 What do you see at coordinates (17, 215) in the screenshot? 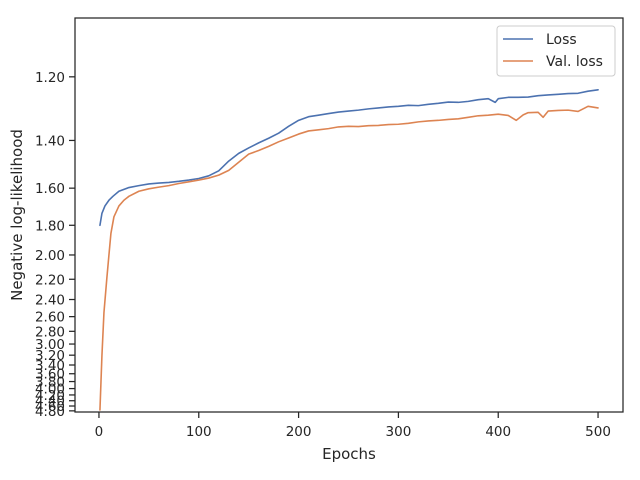
I see `y-axis-label: Negative log-likelihood` at bounding box center [17, 215].